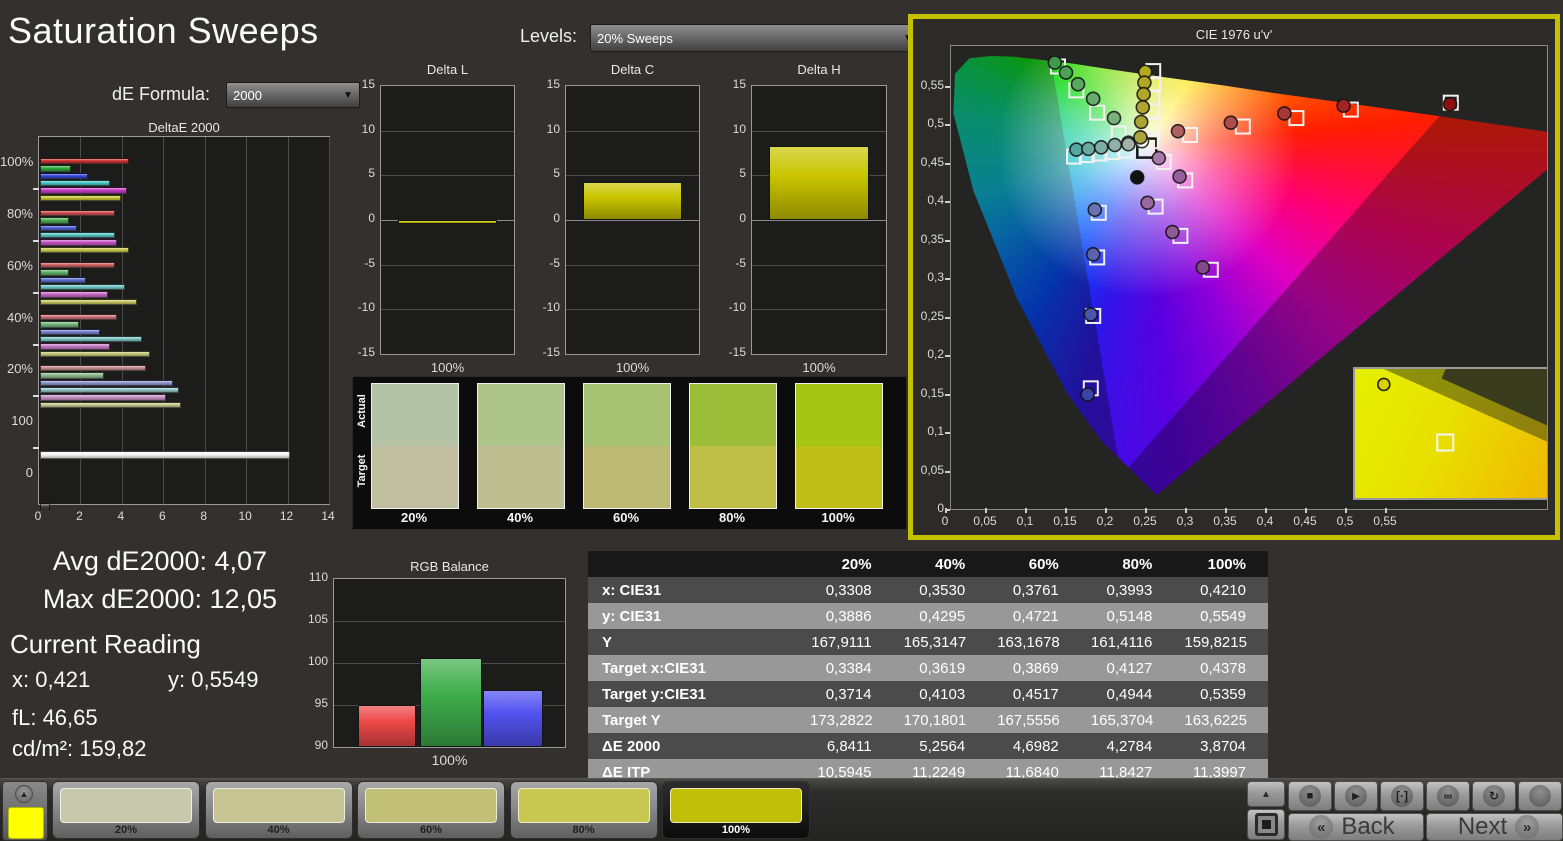  What do you see at coordinates (732, 517) in the screenshot?
I see `swatch-pct-label: 80%` at bounding box center [732, 517].